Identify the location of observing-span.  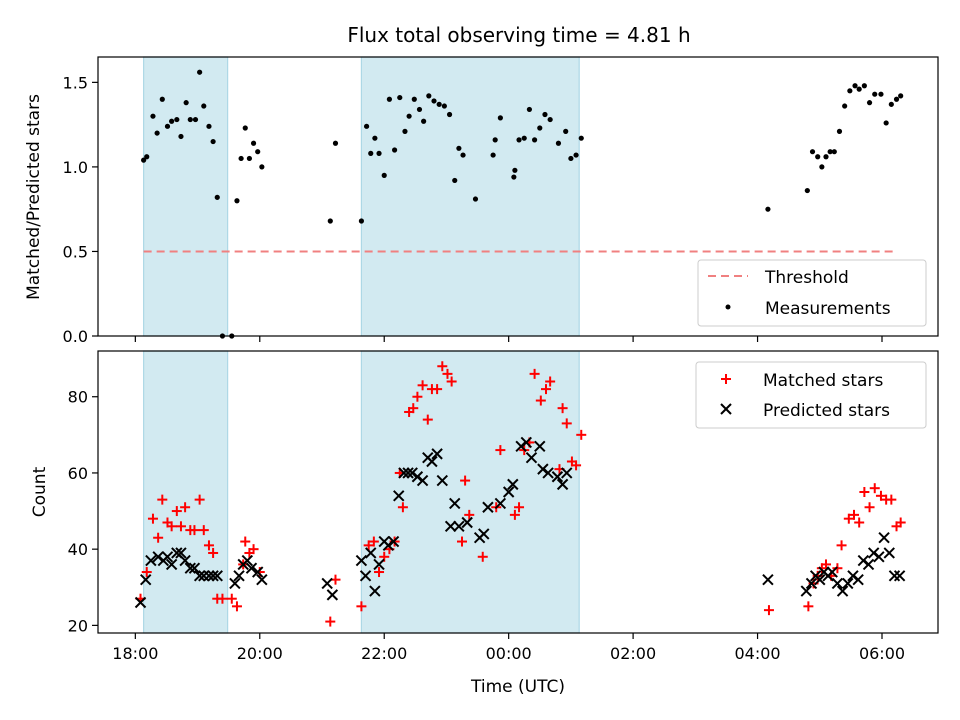
(470, 196).